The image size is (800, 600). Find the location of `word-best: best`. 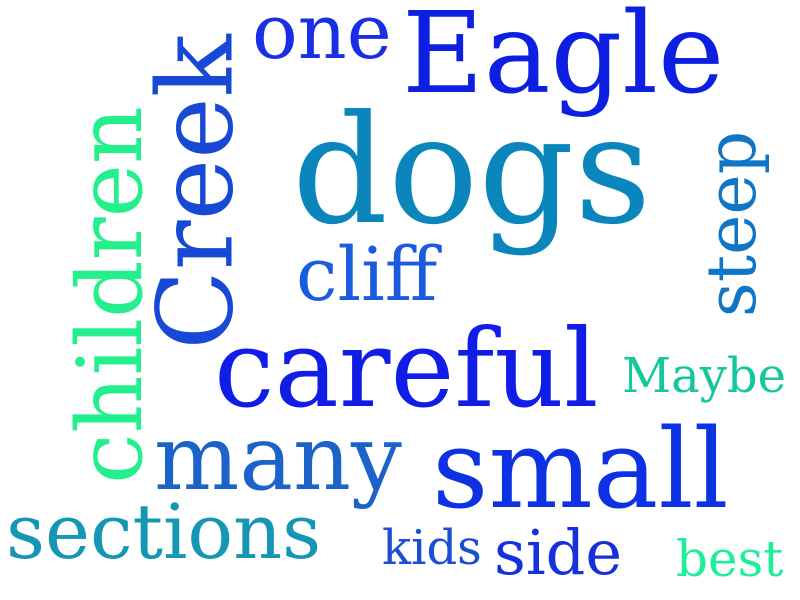

word-best: best is located at coordinates (730, 559).